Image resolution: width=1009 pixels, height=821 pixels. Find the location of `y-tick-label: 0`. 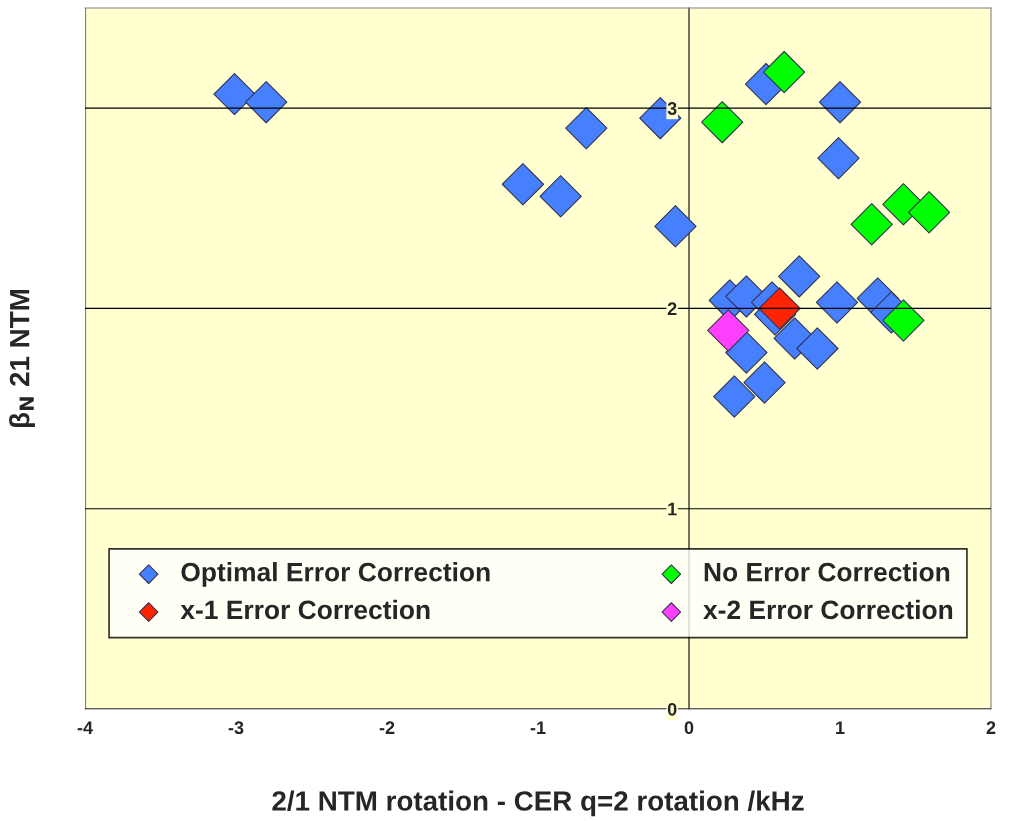

y-tick-label: 0 is located at coordinates (672, 709).